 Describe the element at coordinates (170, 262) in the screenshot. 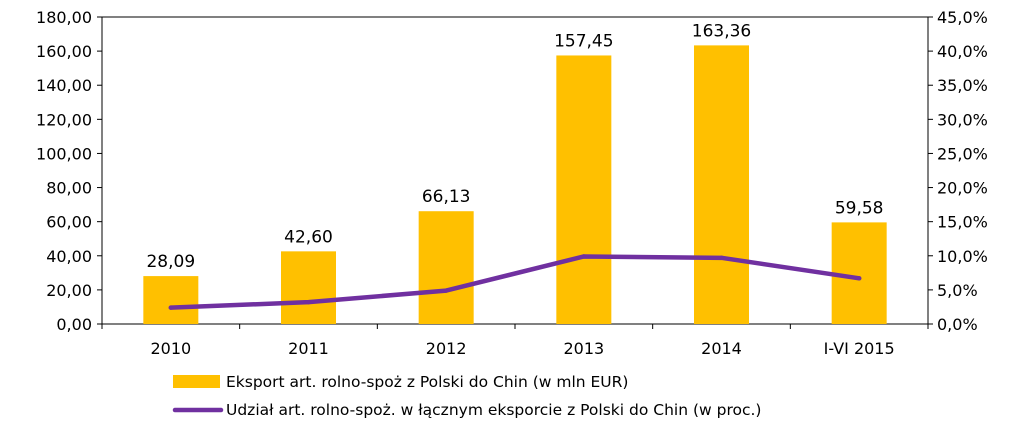

I see `bar-data-label: 28,09` at that location.